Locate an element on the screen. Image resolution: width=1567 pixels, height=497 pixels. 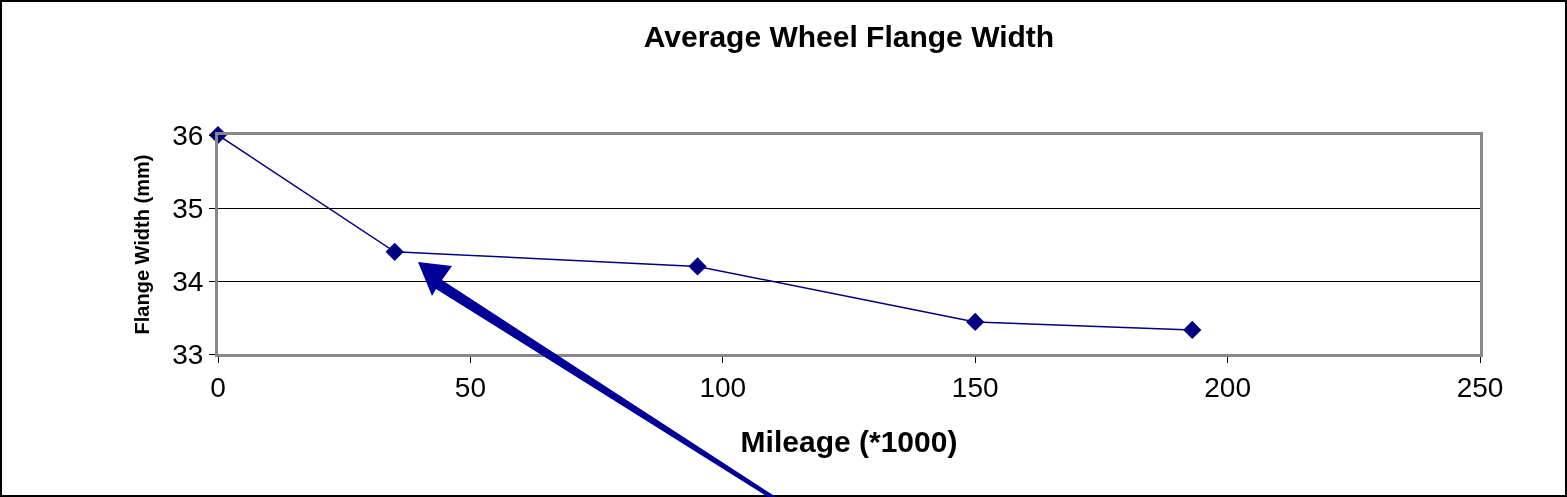
y-axis-title: Flange Width (mm) is located at coordinates (141, 244).